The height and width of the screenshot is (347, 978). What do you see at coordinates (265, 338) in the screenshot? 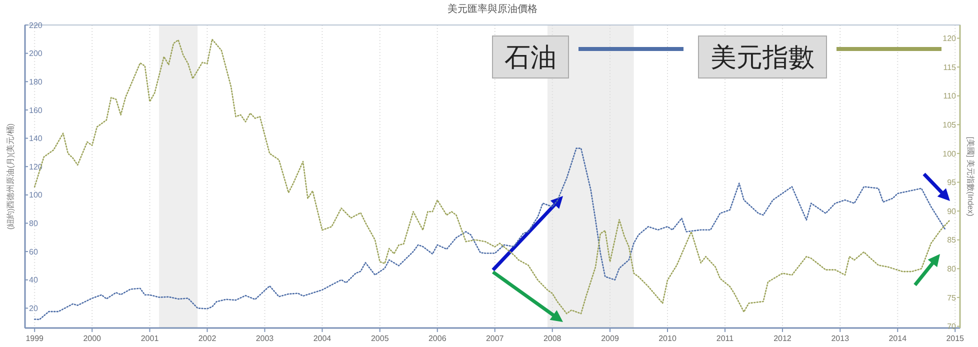
I see `x-tick-label: 2003` at bounding box center [265, 338].